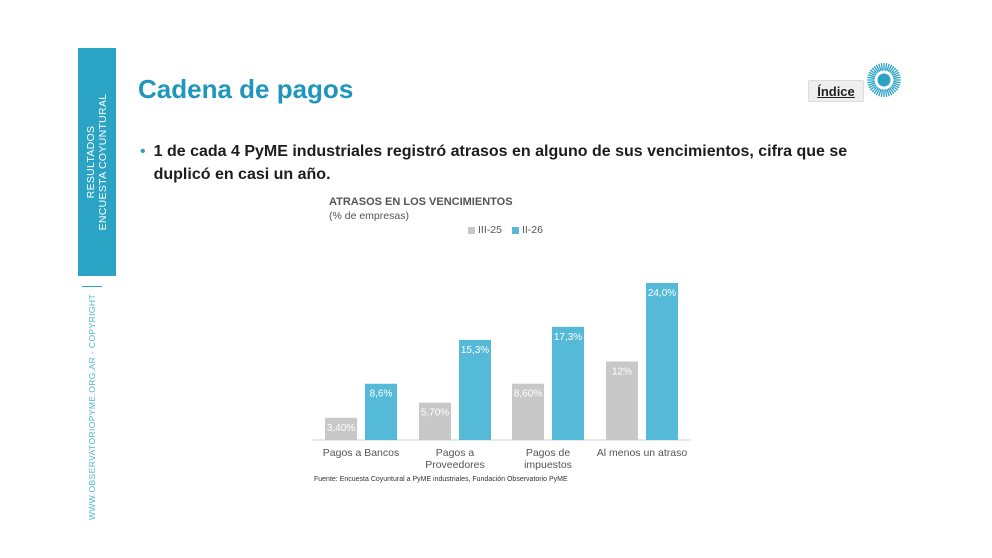 Image resolution: width=992 pixels, height=558 pixels. I want to click on index-button: Índice, so click(836, 91).